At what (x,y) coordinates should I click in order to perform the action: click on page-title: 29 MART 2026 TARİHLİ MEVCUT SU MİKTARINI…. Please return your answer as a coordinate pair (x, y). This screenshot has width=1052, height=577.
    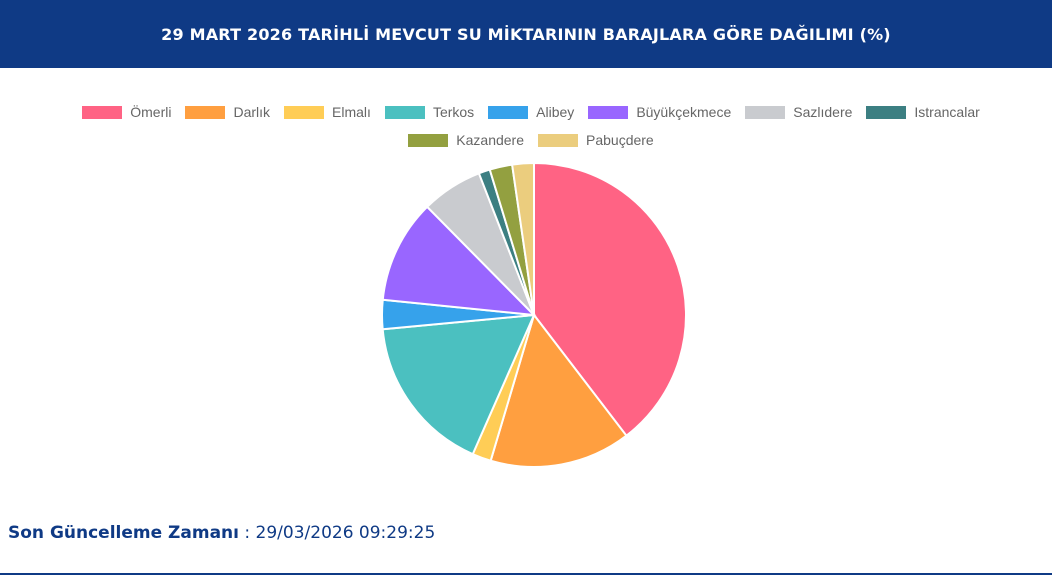
    Looking at the image, I should click on (526, 34).